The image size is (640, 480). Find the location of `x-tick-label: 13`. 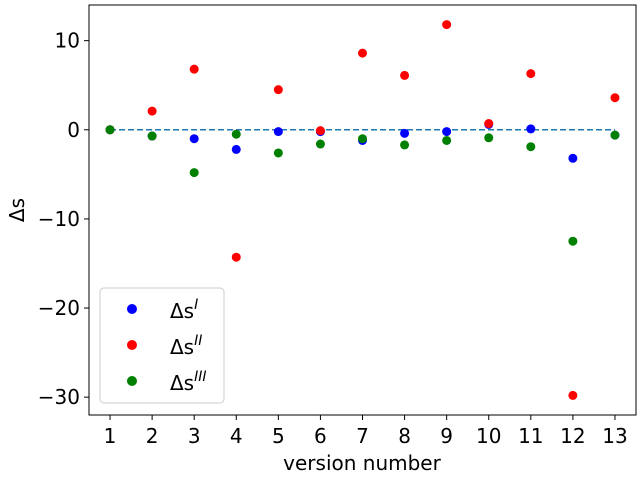

x-tick-label: 13 is located at coordinates (614, 436).